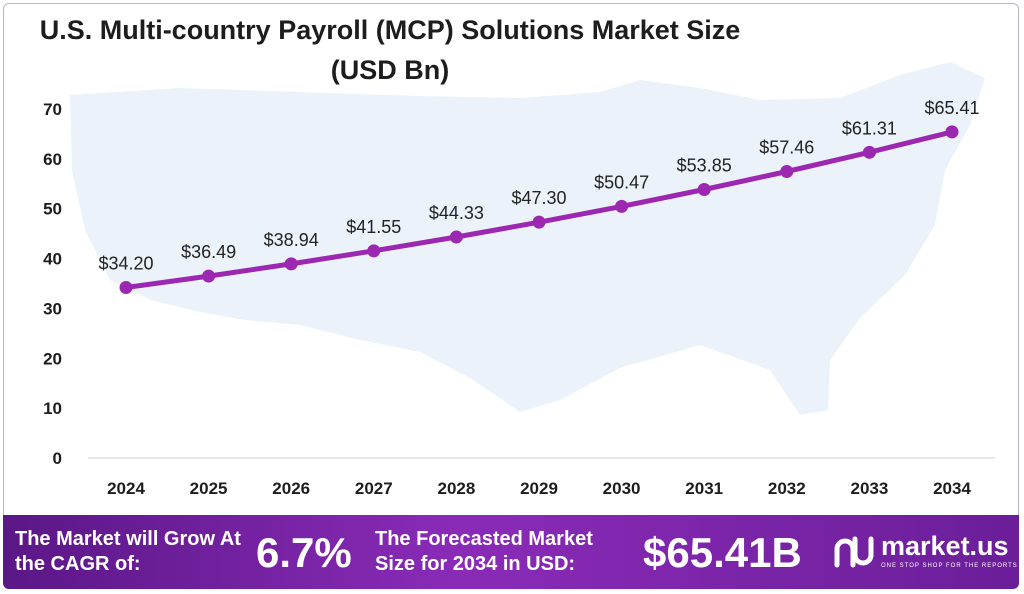 The image size is (1024, 594). What do you see at coordinates (786, 148) in the screenshot?
I see `data-label: $57.46` at bounding box center [786, 148].